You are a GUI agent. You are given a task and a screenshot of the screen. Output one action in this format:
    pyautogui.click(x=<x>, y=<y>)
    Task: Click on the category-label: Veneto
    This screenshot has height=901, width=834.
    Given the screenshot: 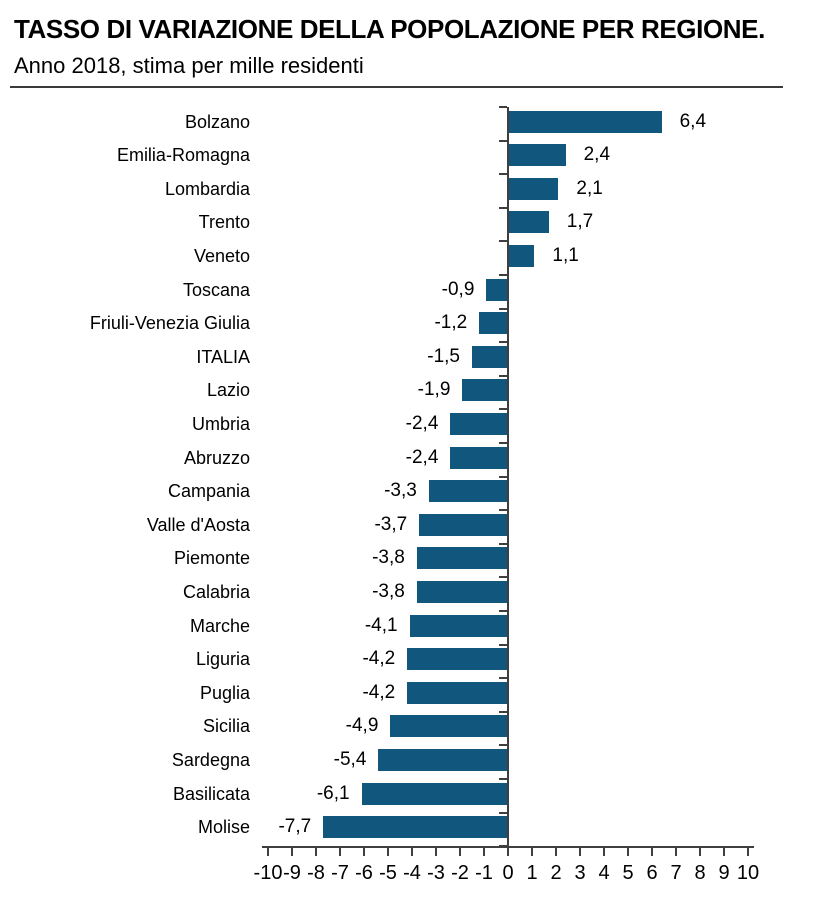 What is the action you would take?
    pyautogui.click(x=221, y=255)
    